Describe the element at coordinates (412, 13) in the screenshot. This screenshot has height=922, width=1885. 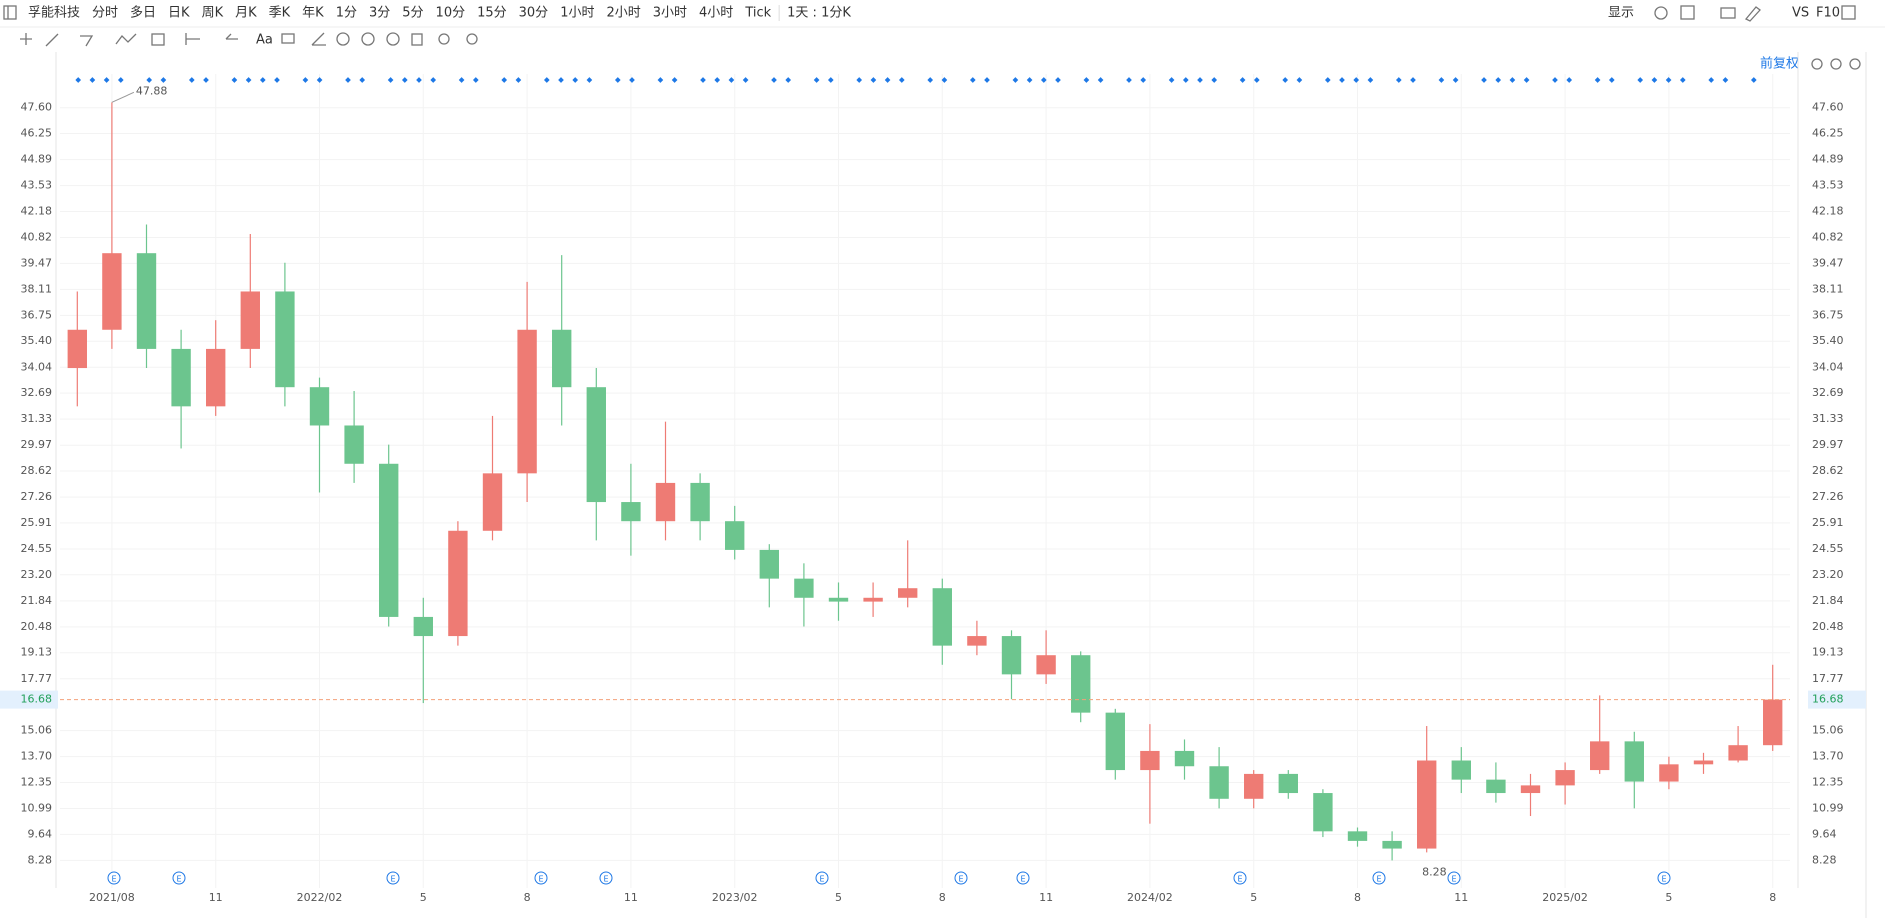
I see `period-button: 5分` at that location.